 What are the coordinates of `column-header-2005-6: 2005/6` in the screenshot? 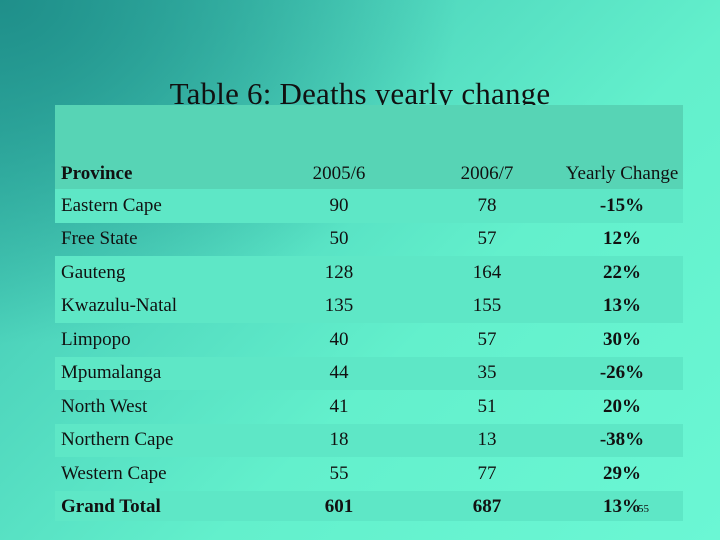 It's located at (339, 147).